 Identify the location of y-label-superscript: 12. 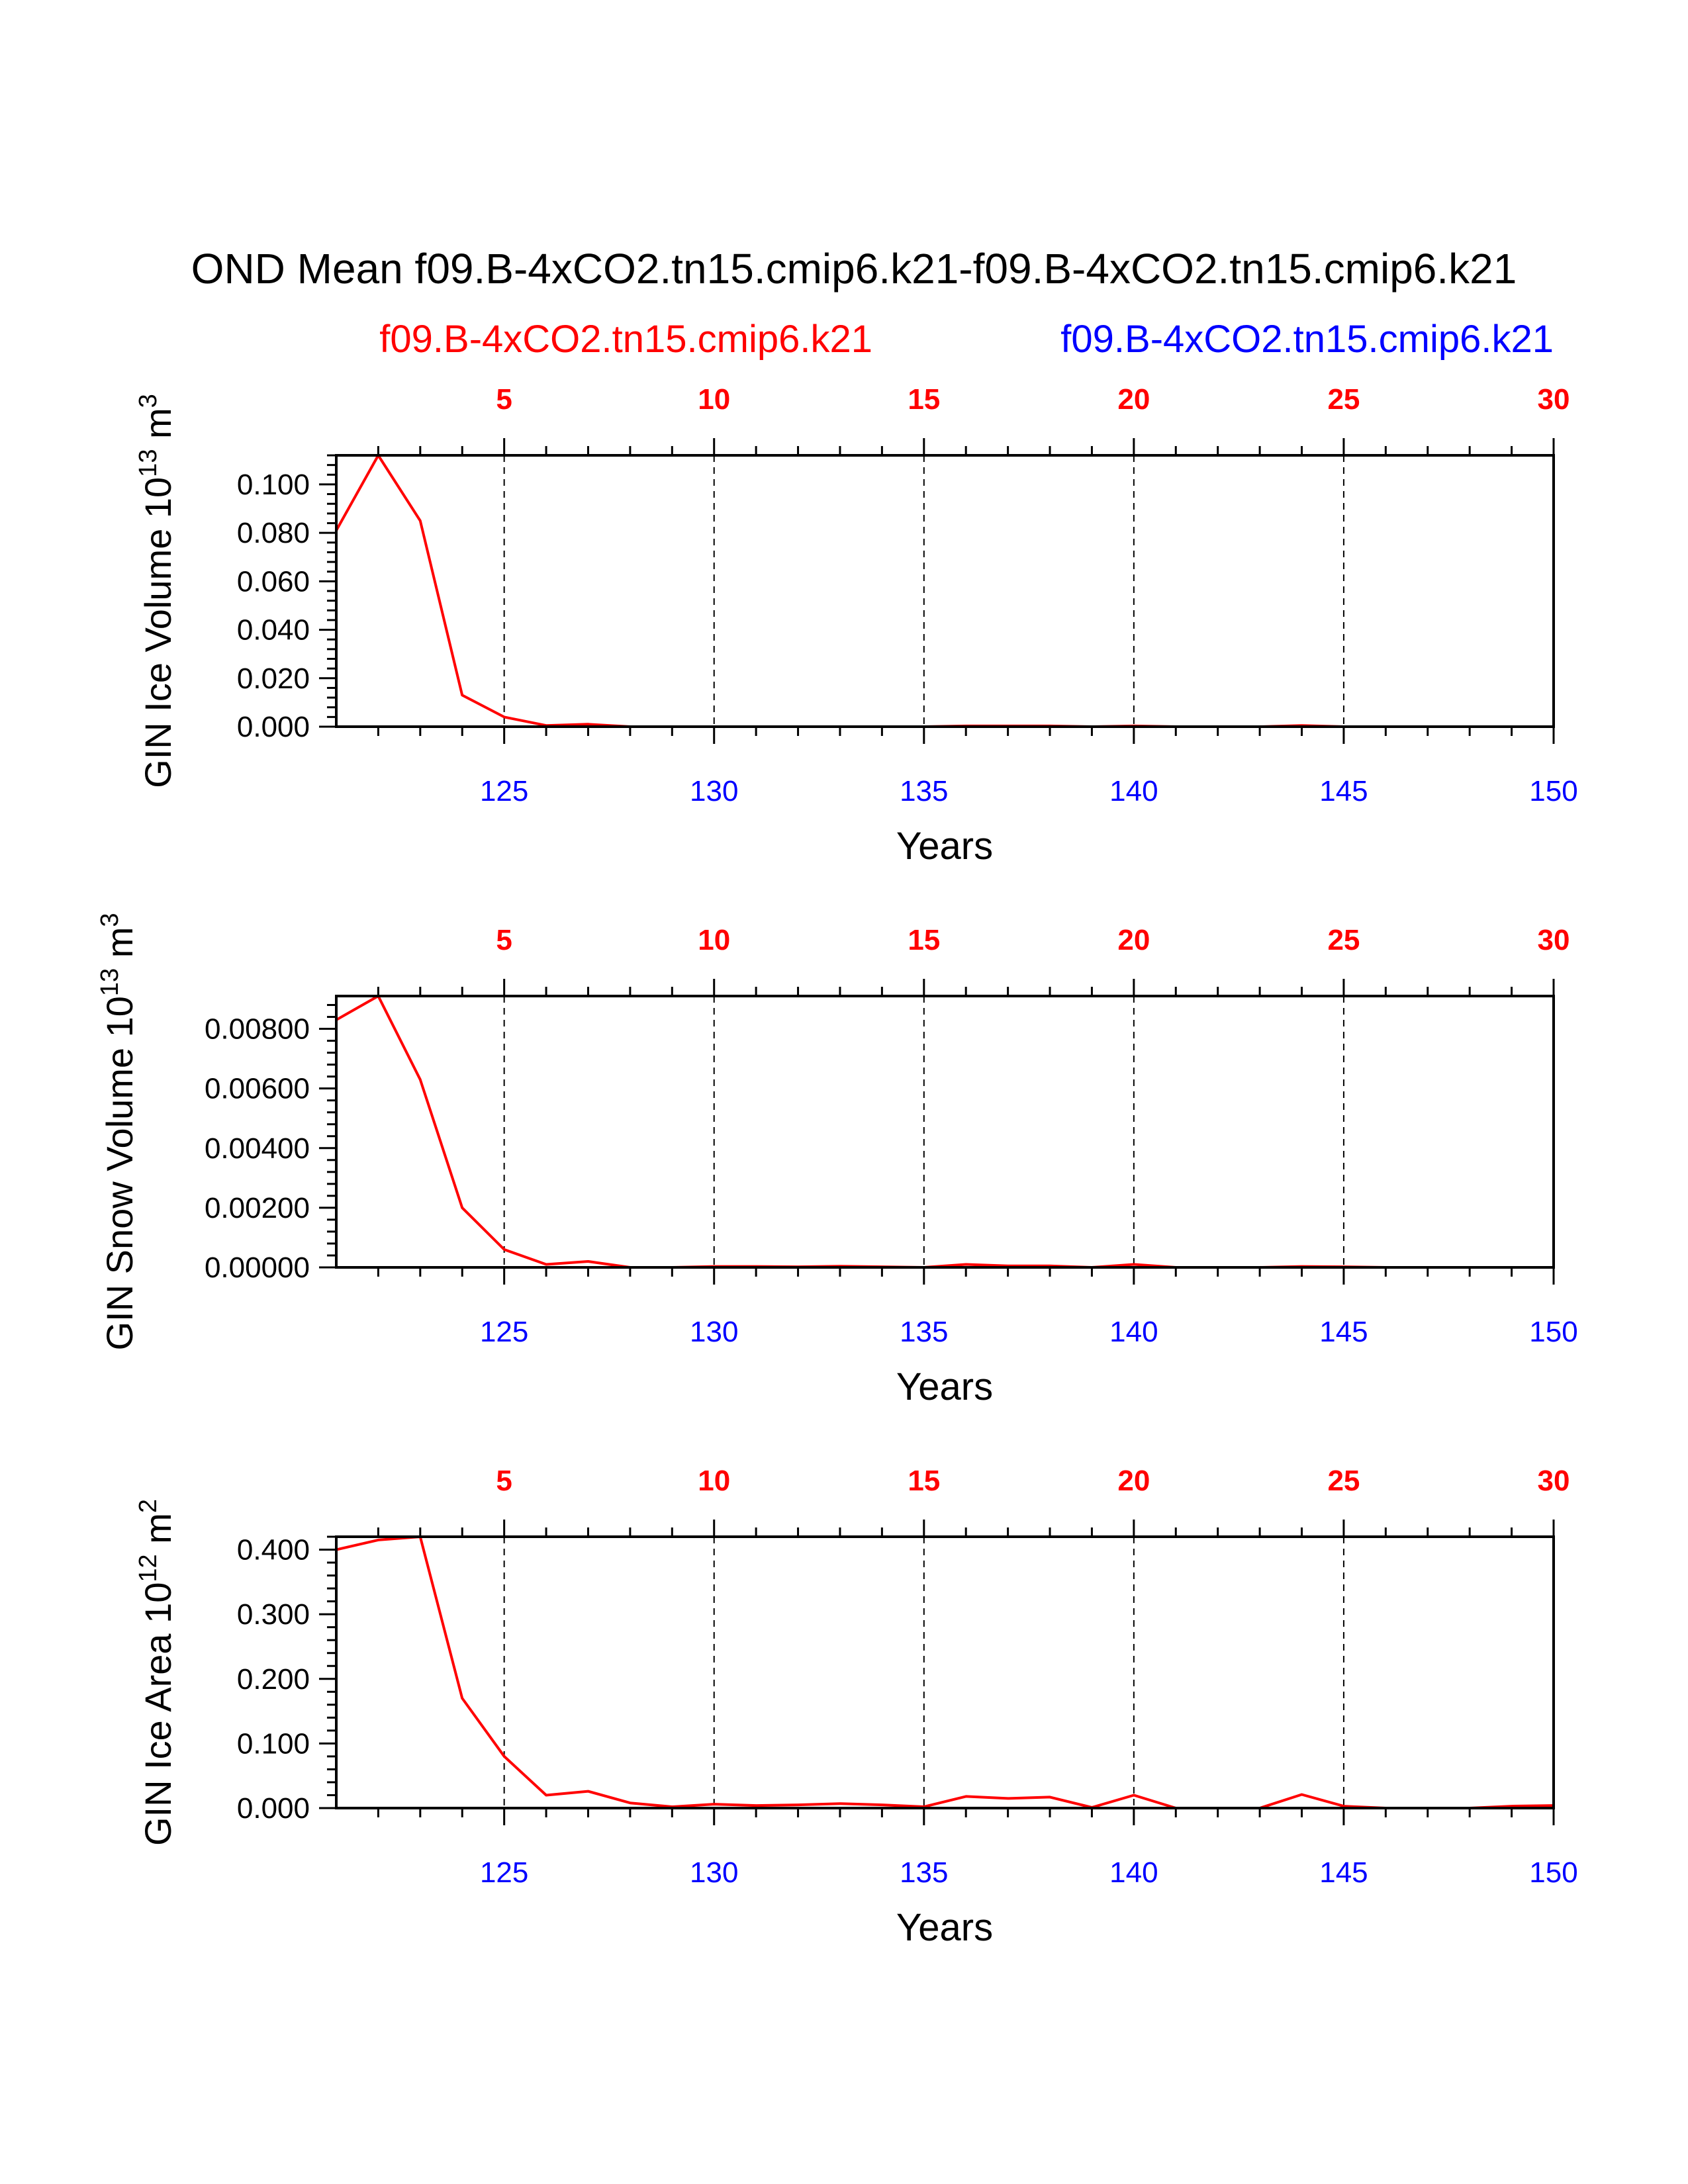
(148, 1568).